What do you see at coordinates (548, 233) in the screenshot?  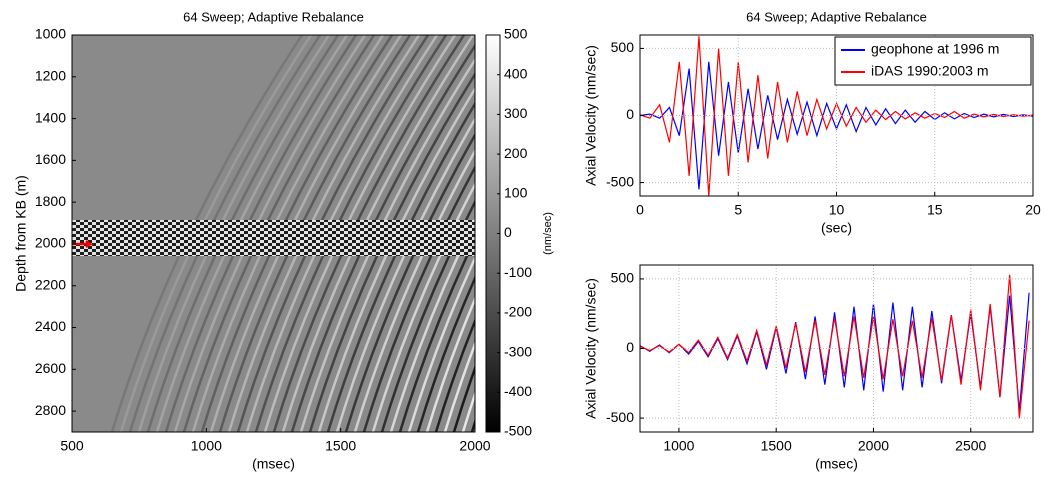 I see `colorbar-label: (nm/sec)` at bounding box center [548, 233].